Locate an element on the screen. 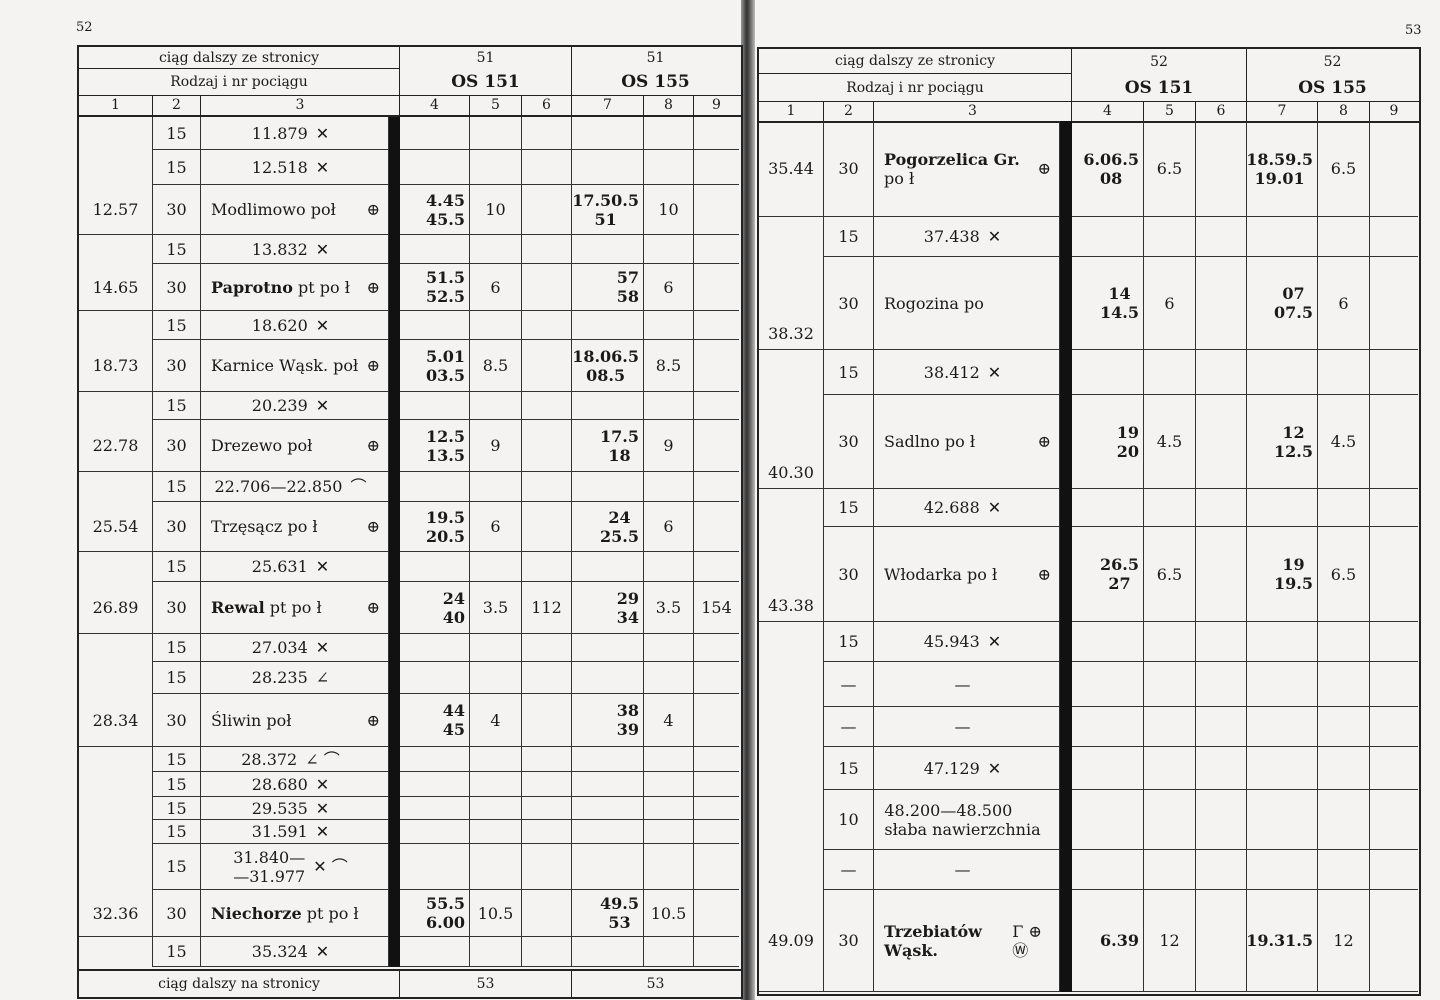  arrival-departure-train-1-cell: 6.39 is located at coordinates (1108, 941).